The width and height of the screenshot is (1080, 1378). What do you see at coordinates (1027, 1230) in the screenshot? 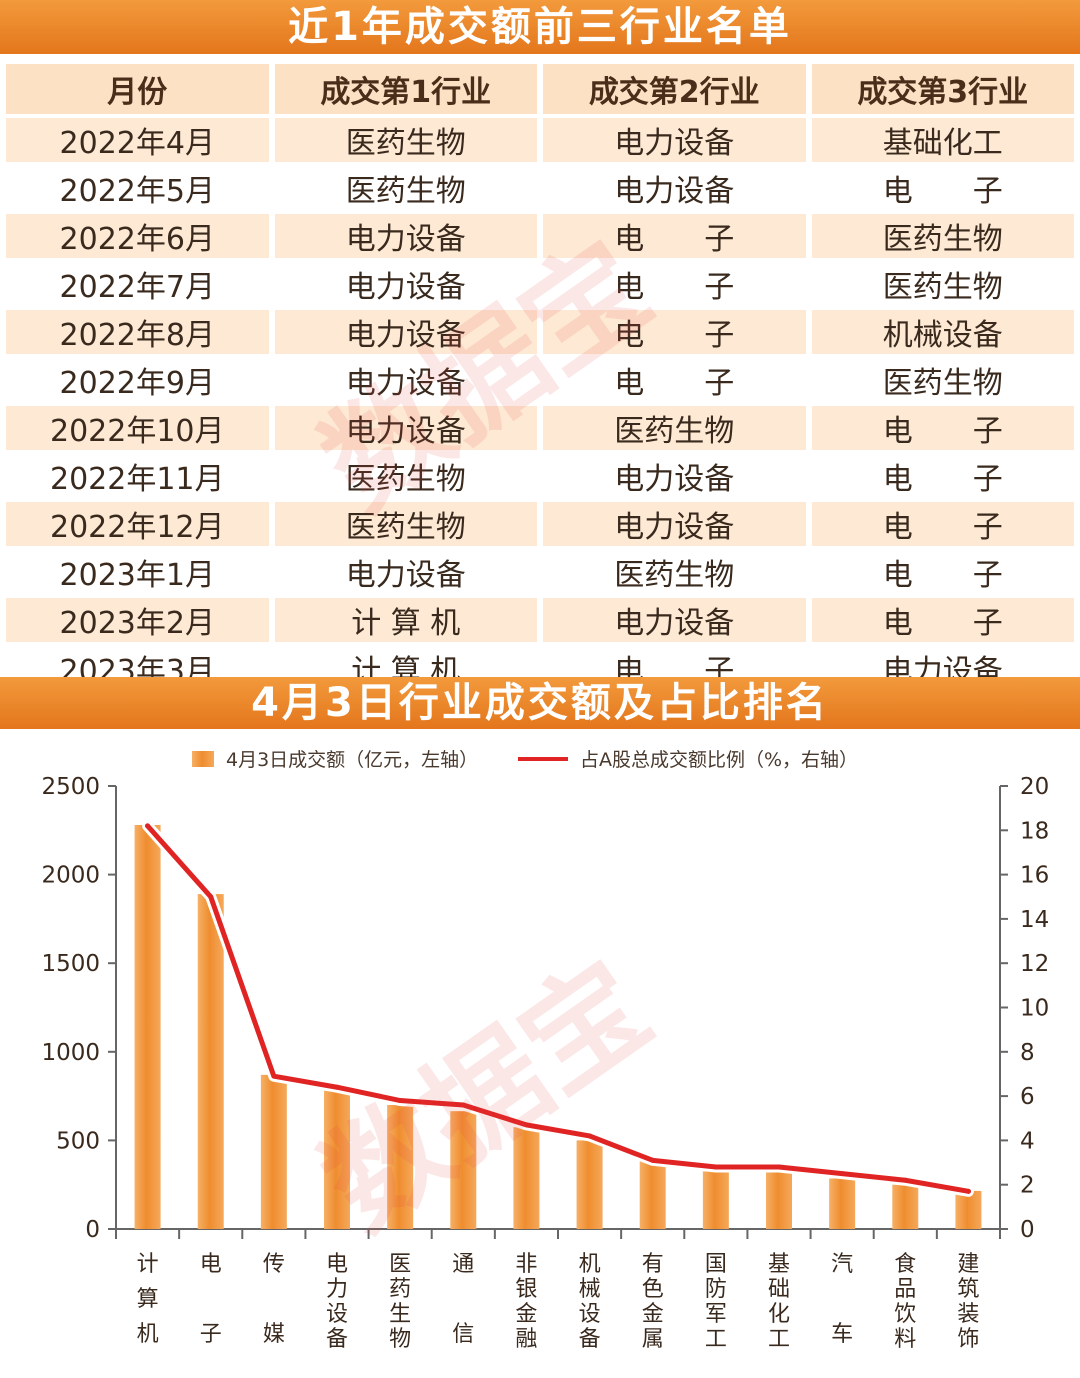
I see `y-right-tick-label: 0` at bounding box center [1027, 1230].